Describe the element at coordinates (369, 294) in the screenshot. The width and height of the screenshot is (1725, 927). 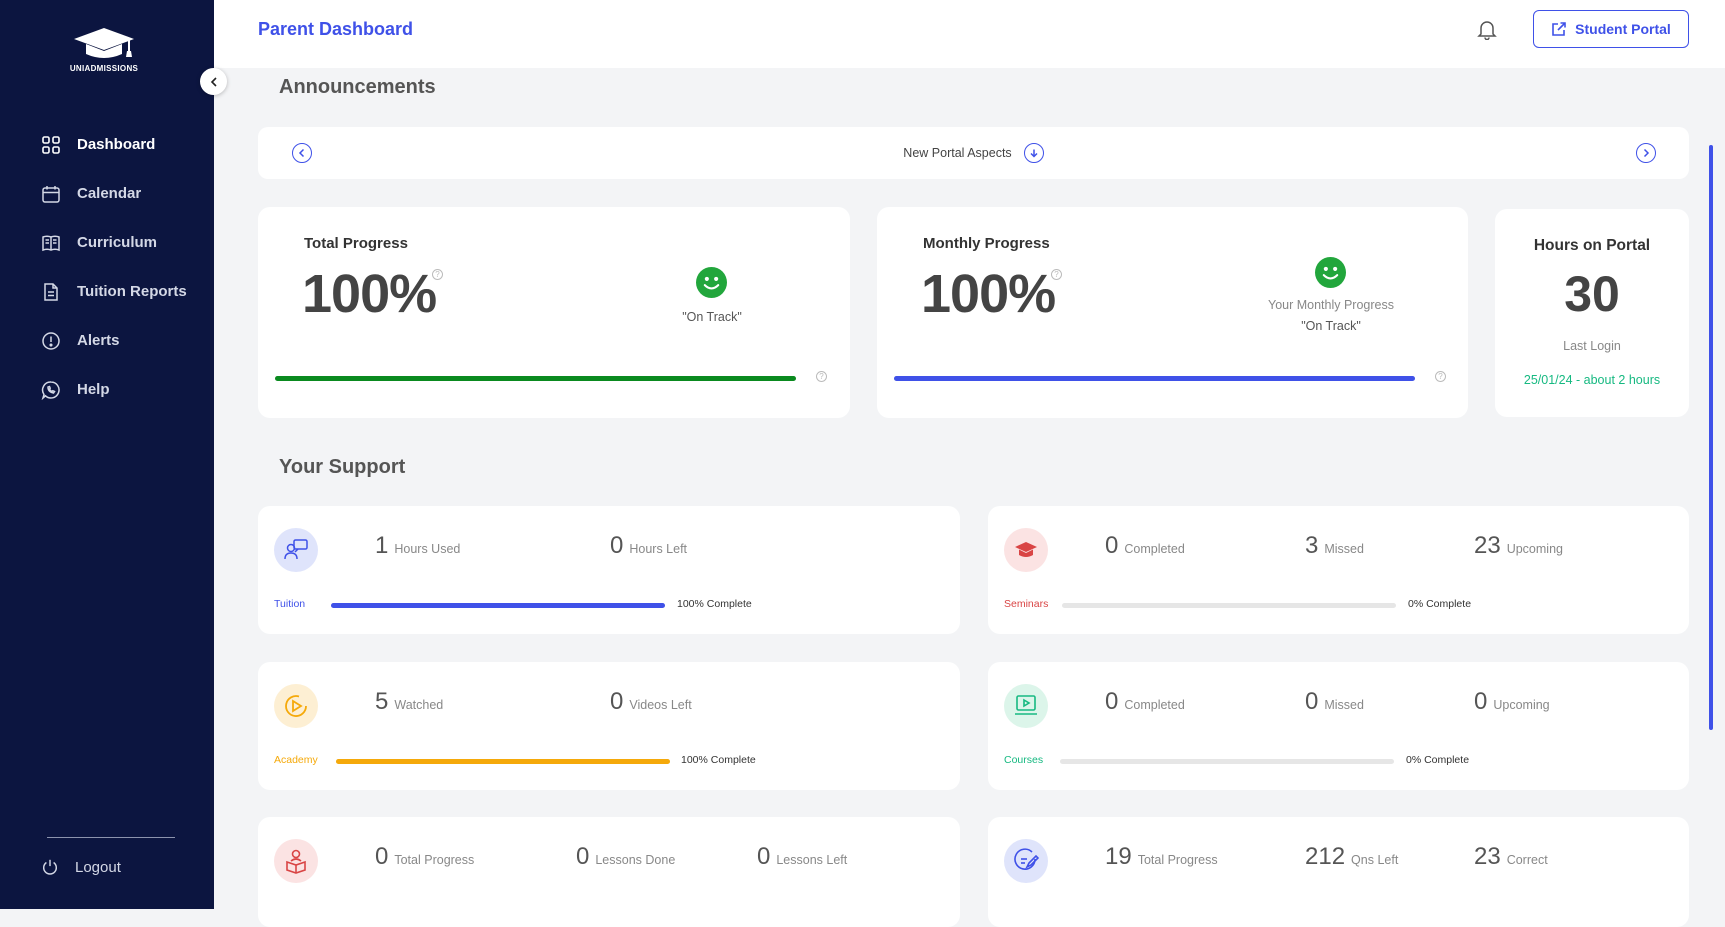
I see `total-progress-value: 100%` at that location.